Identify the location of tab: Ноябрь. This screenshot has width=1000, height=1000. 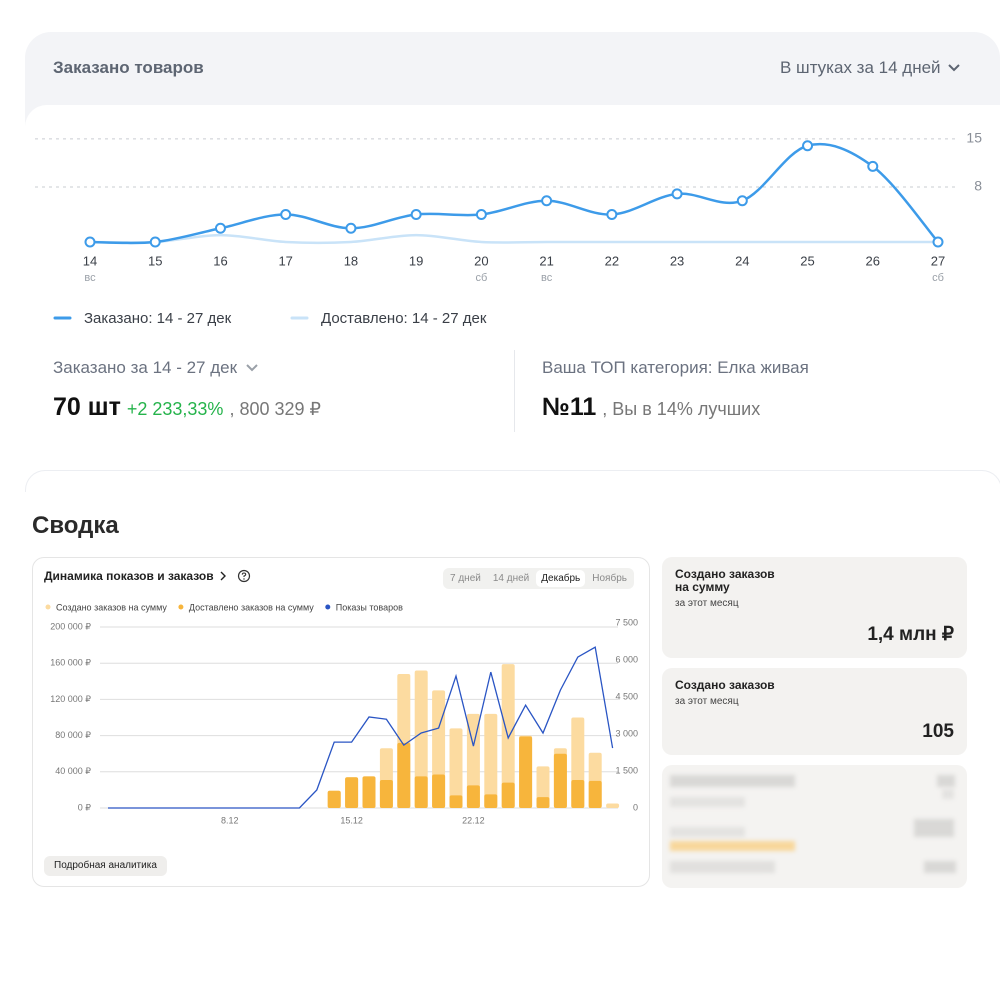
(609, 578).